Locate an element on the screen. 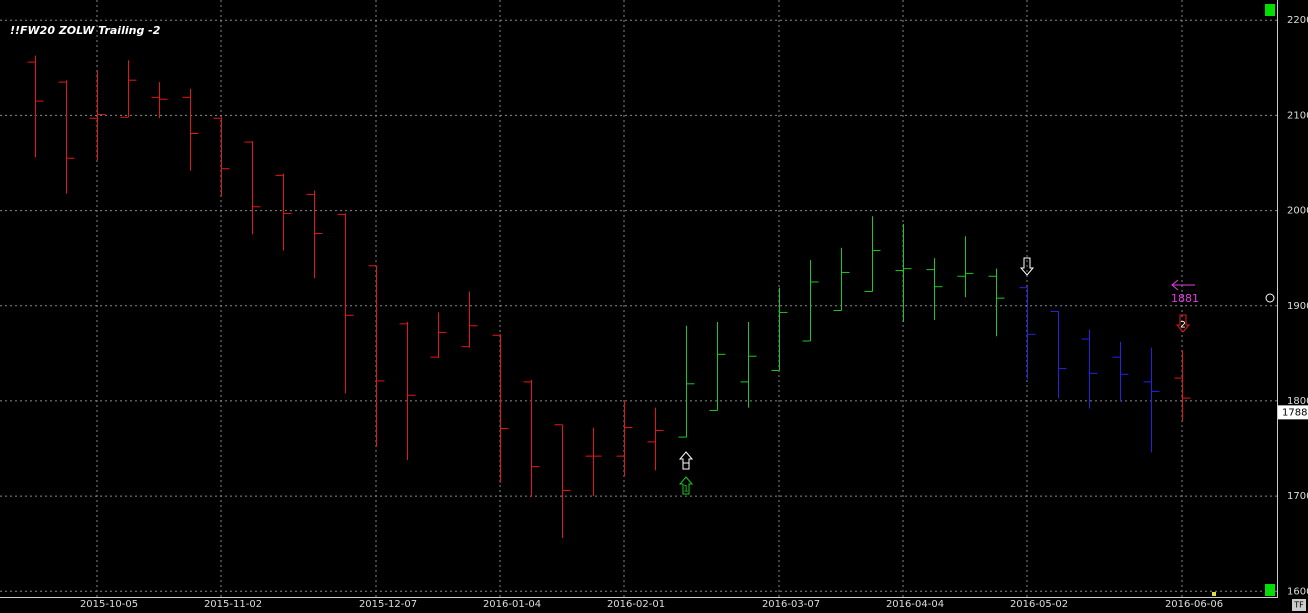 The image size is (1308, 613). y-tick-label: 2000 is located at coordinates (1297, 211).